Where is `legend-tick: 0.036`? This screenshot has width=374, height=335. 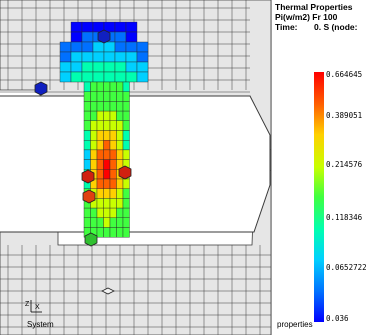
legend-tick: 0.036 is located at coordinates (337, 318).